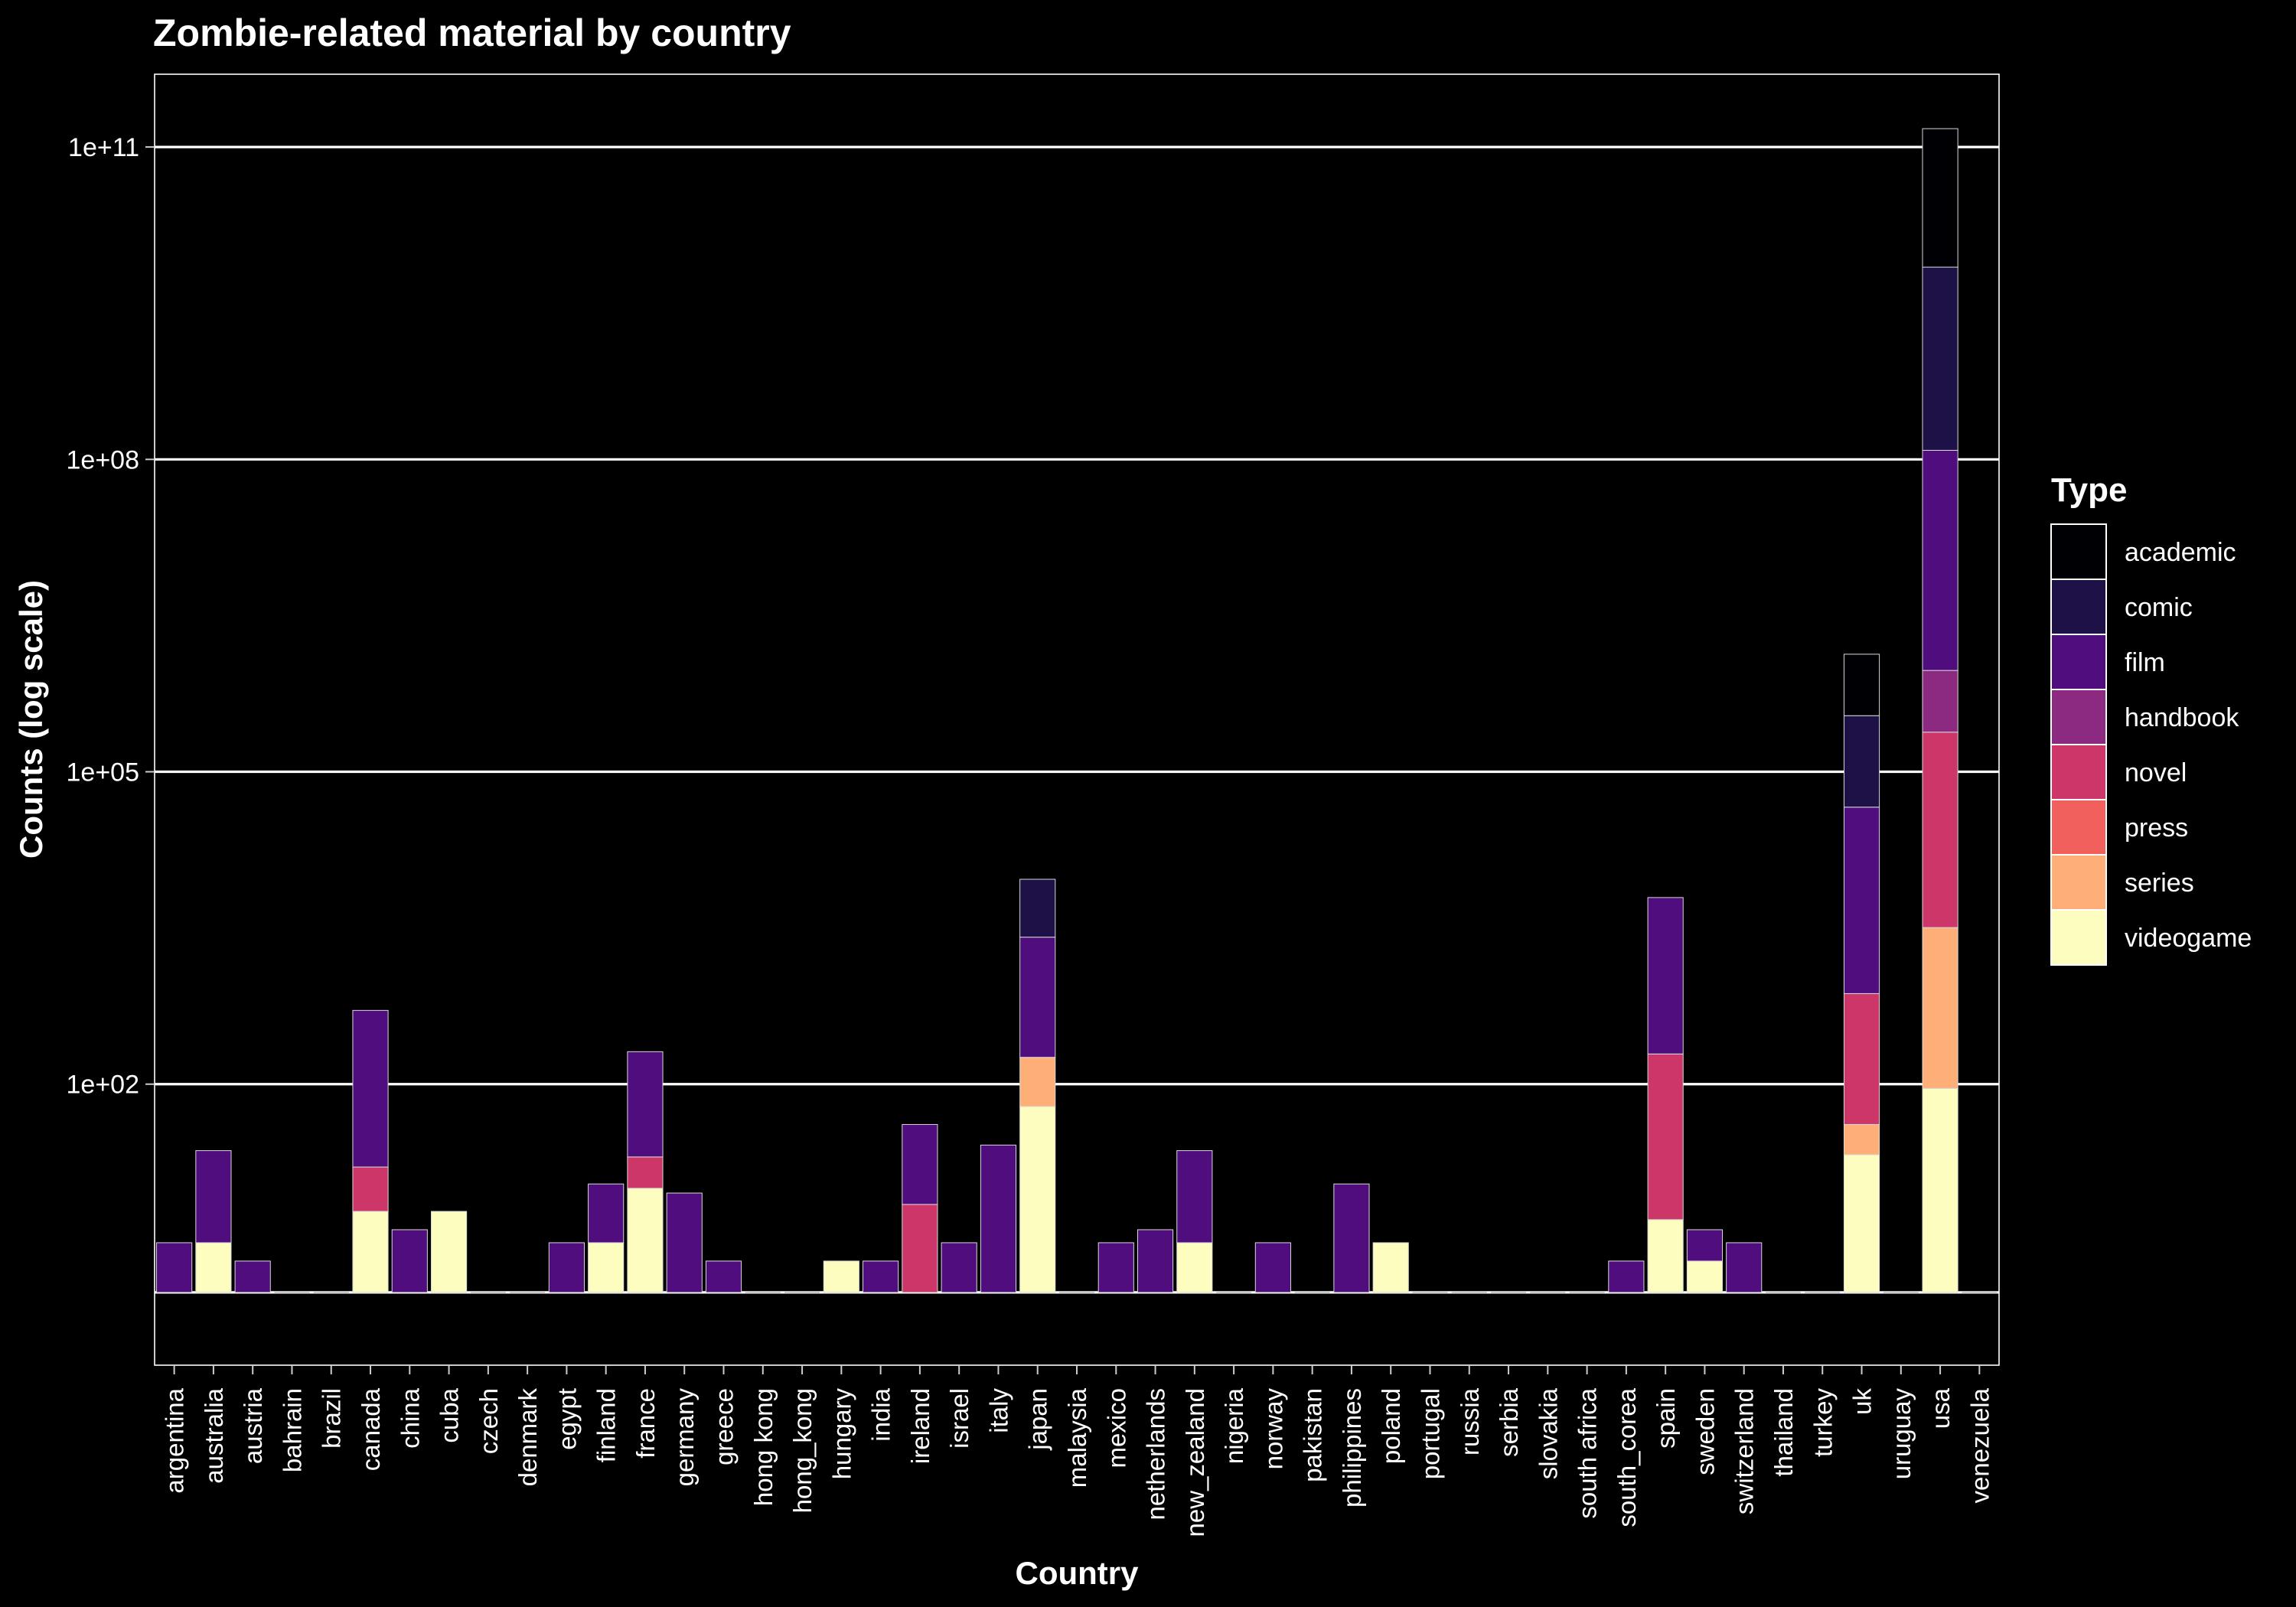 Image resolution: width=2296 pixels, height=1607 pixels. What do you see at coordinates (2180, 552) in the screenshot?
I see `legend-label: academic` at bounding box center [2180, 552].